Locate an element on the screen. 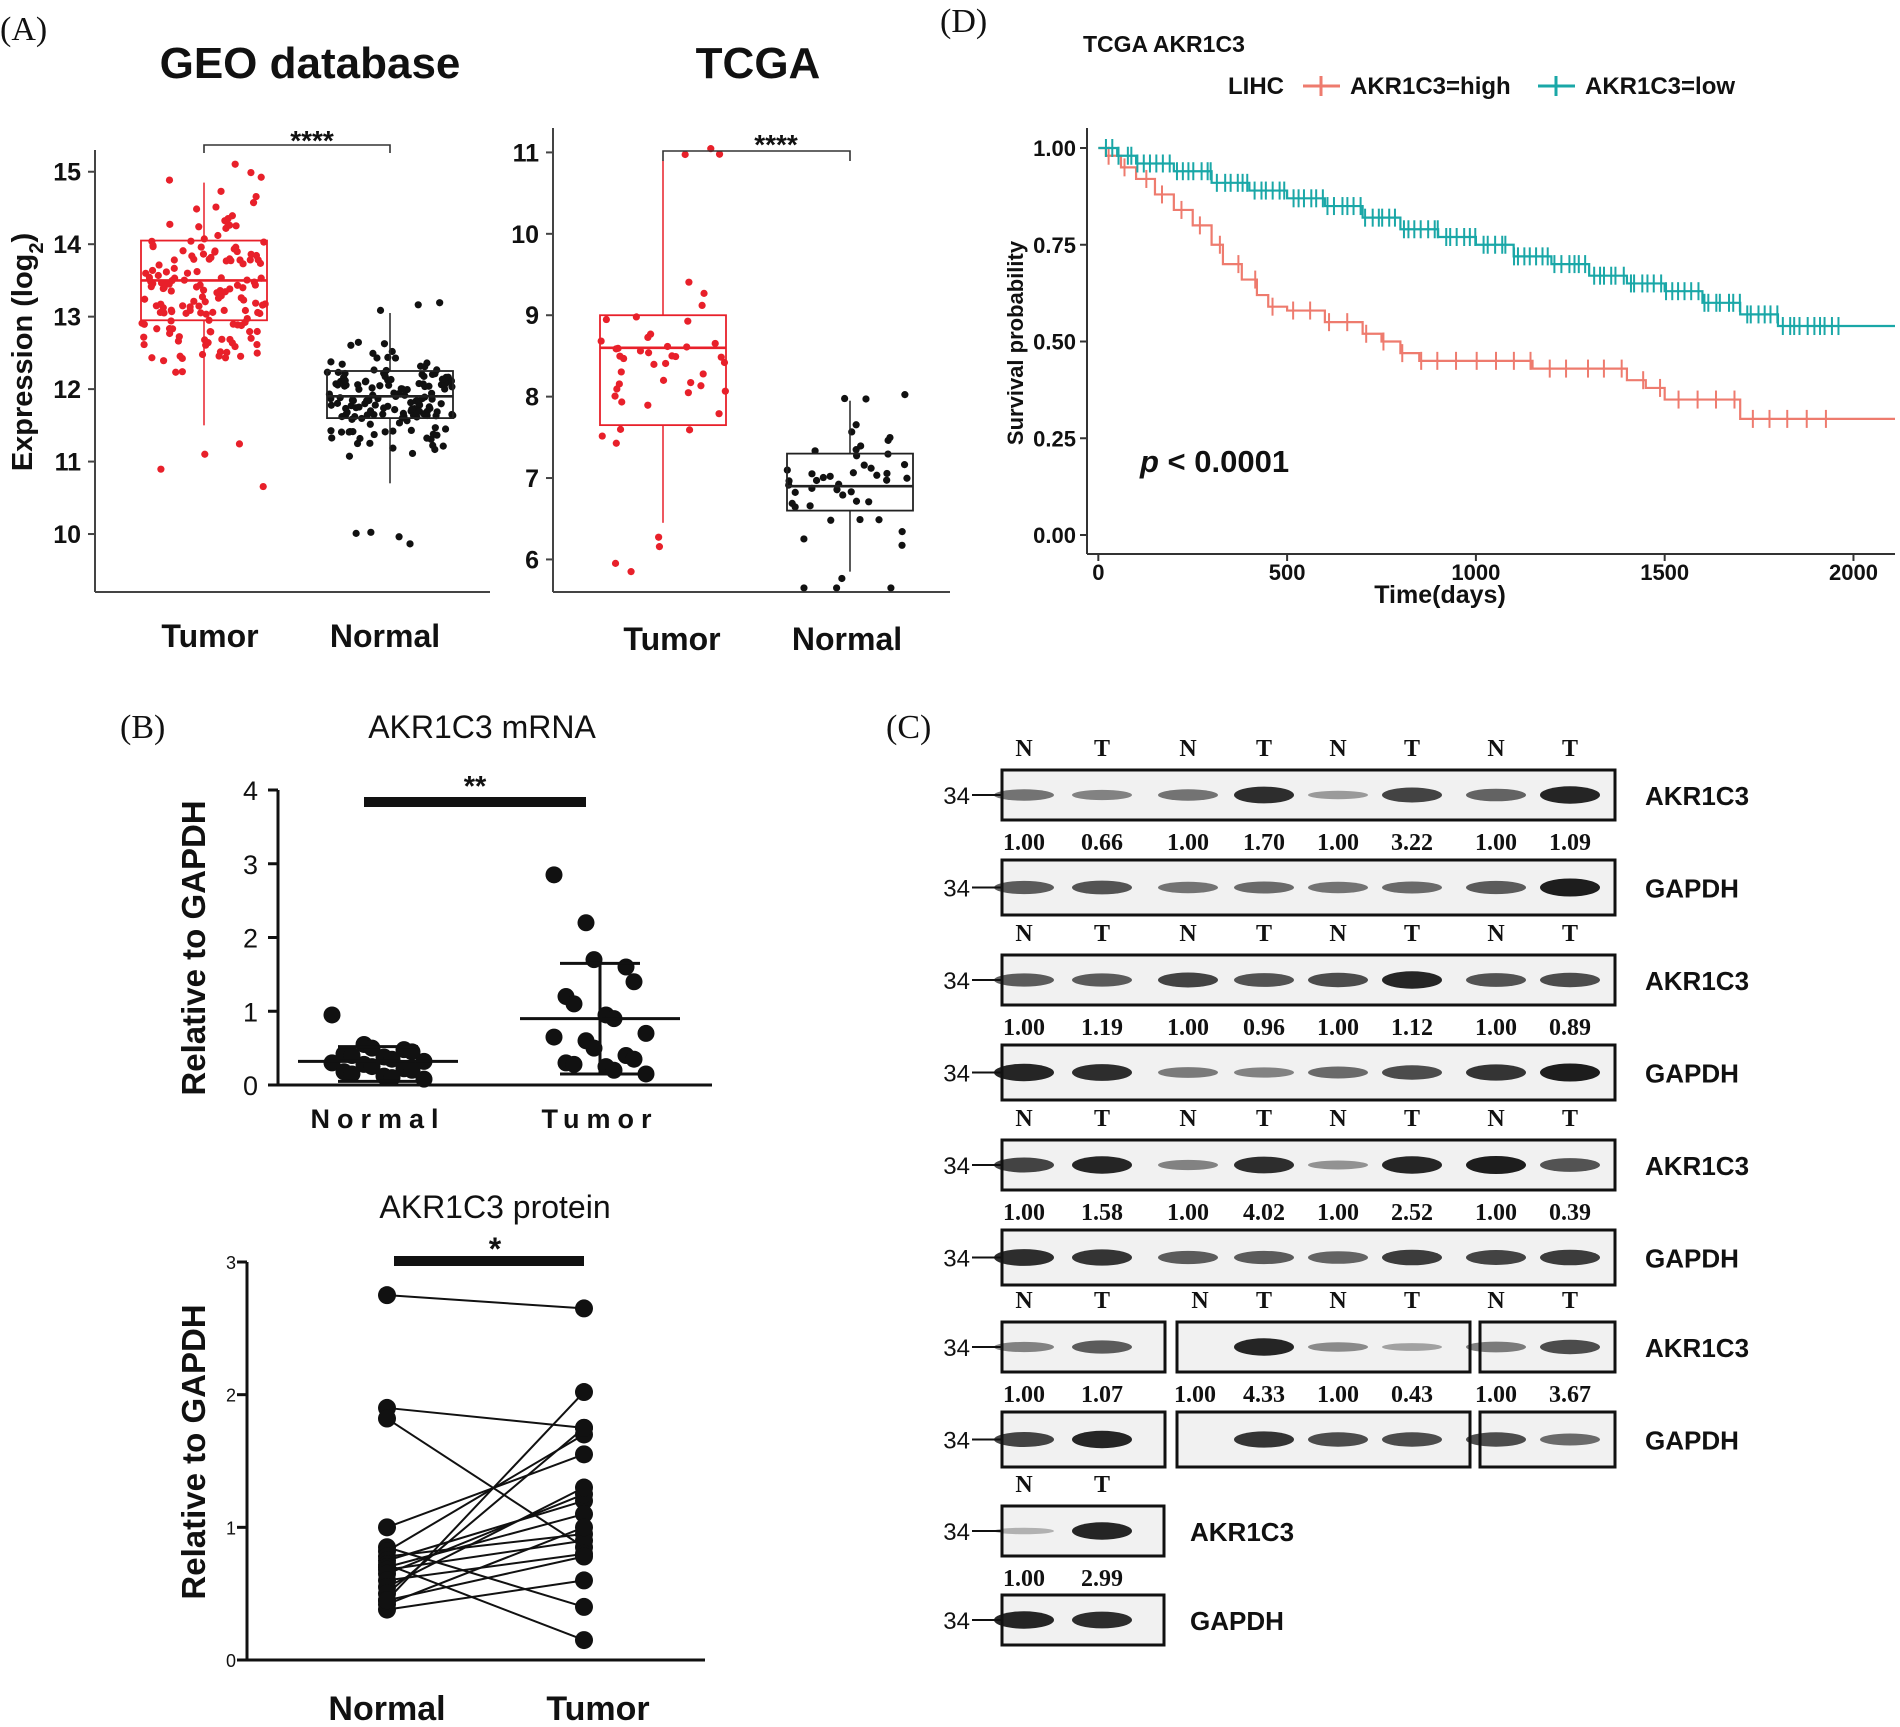  mrna-point-normal is located at coordinates (352, 1074).